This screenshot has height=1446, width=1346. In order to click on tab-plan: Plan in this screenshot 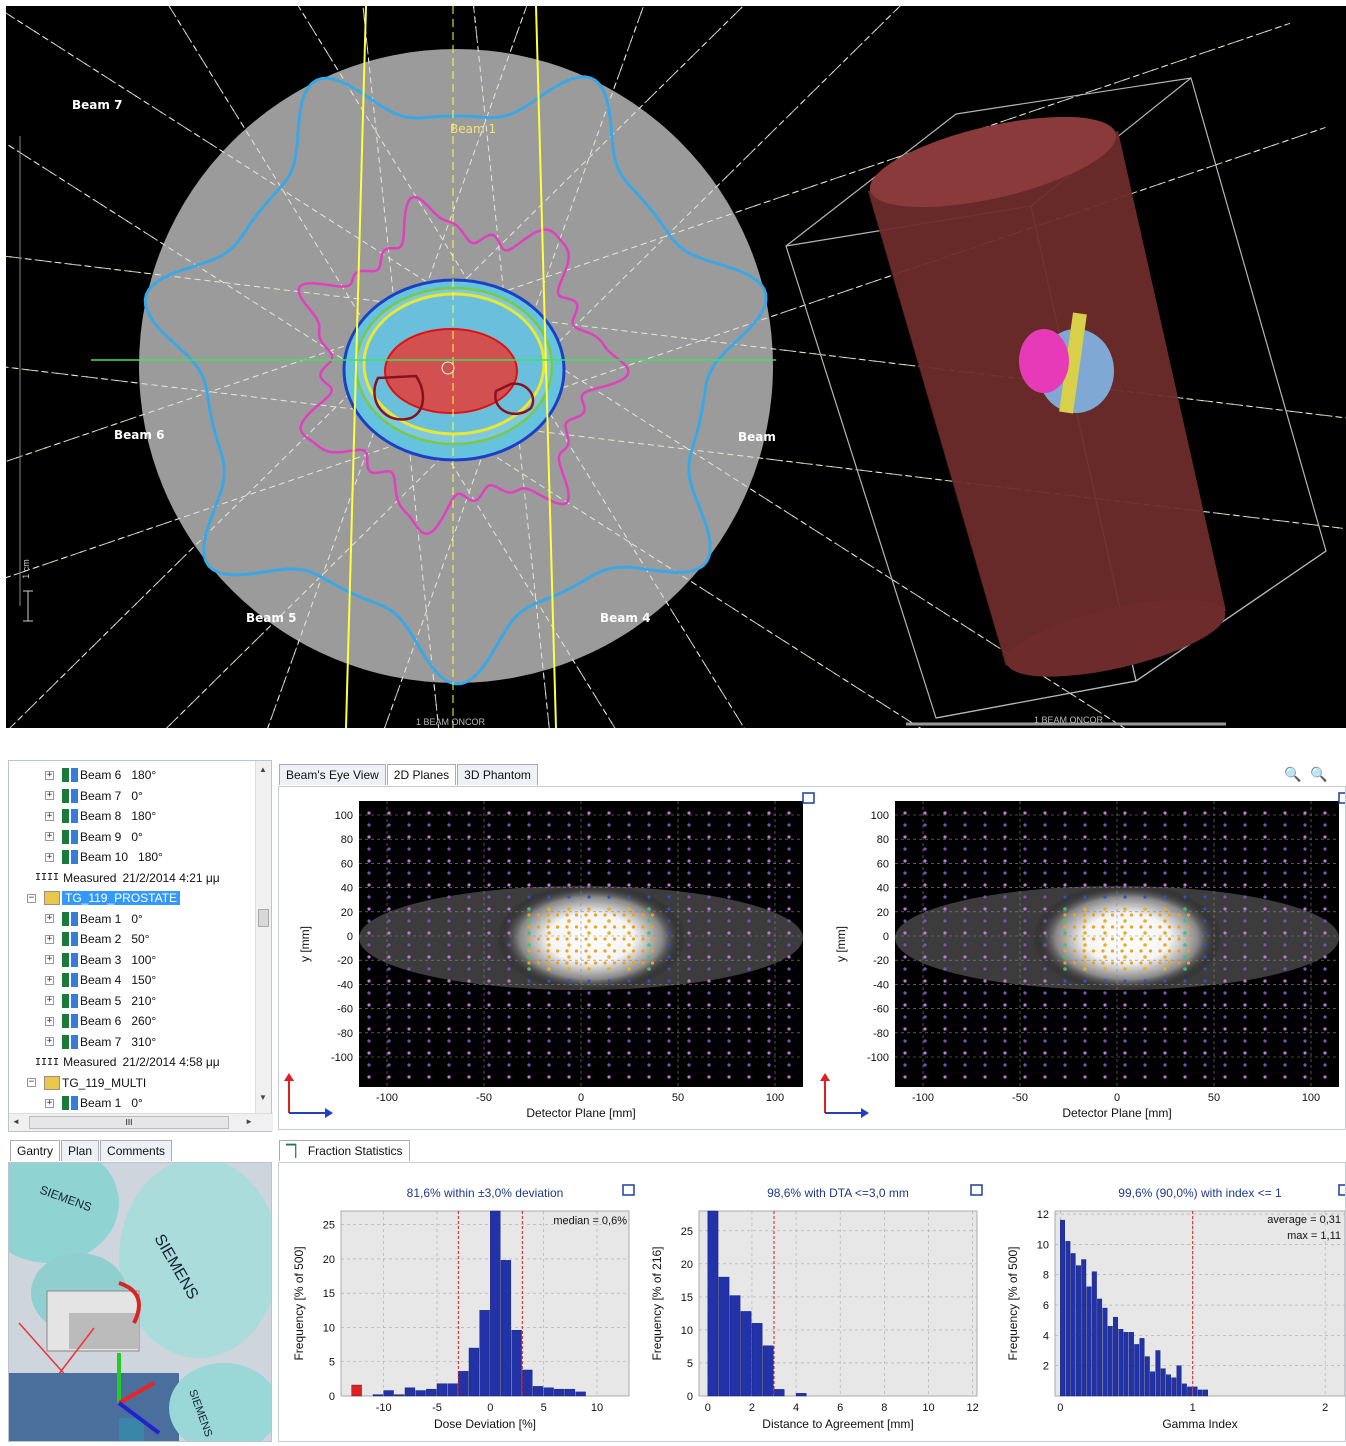, I will do `click(80, 1150)`.